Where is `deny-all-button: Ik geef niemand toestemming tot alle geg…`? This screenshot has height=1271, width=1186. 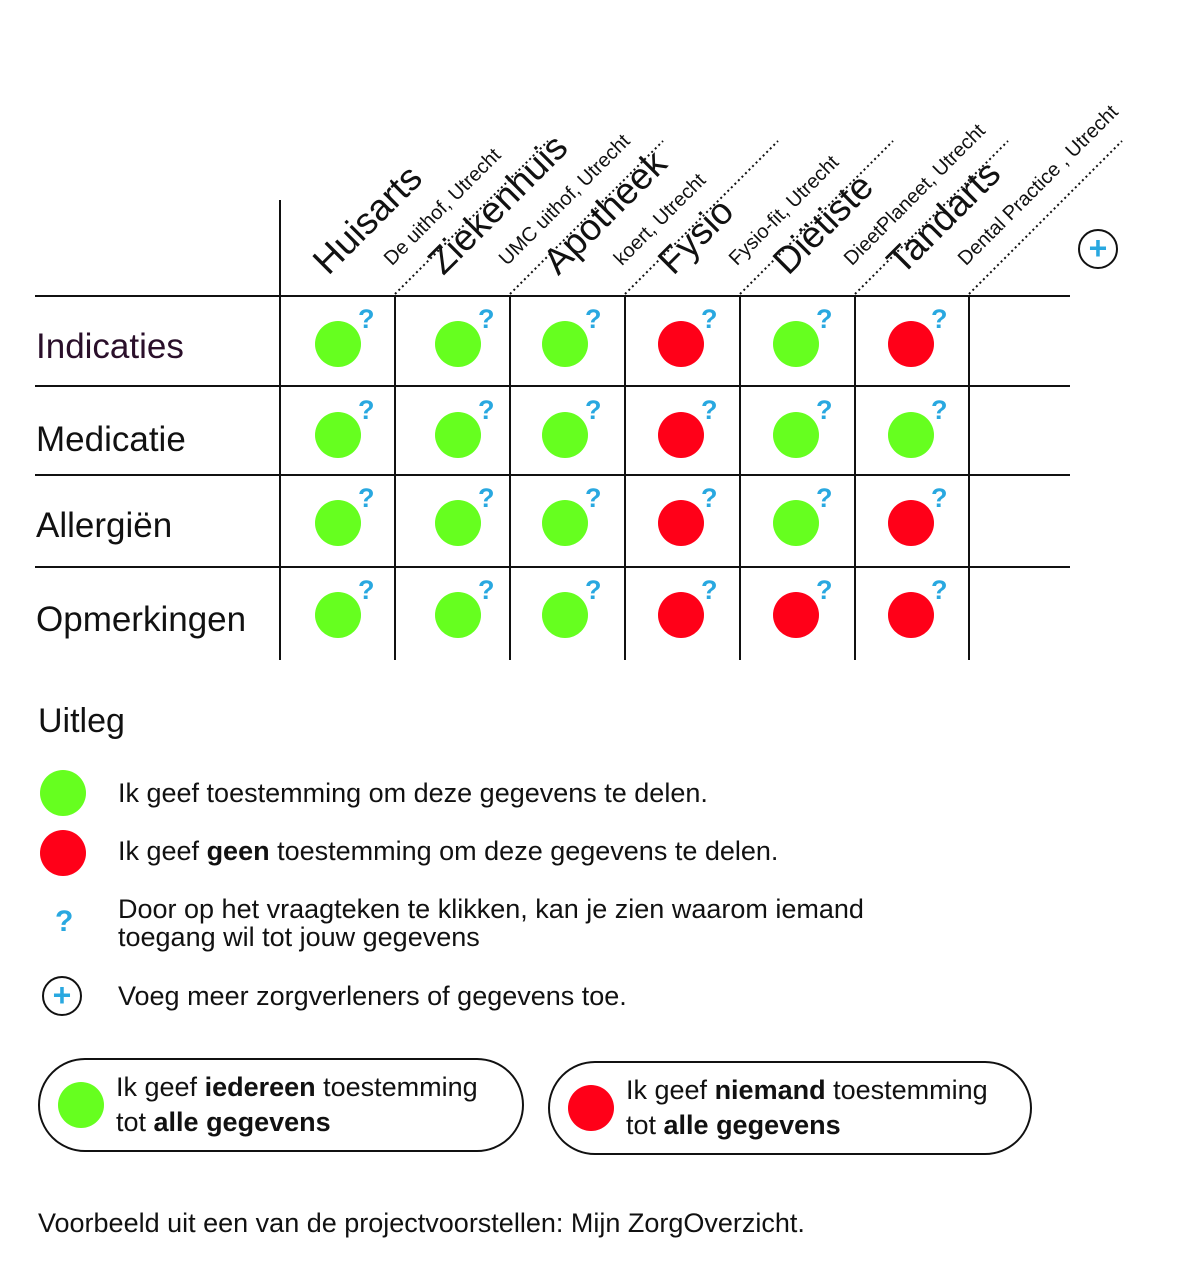
deny-all-button: Ik geef niemand toestemming tot alle geg… is located at coordinates (790, 1108).